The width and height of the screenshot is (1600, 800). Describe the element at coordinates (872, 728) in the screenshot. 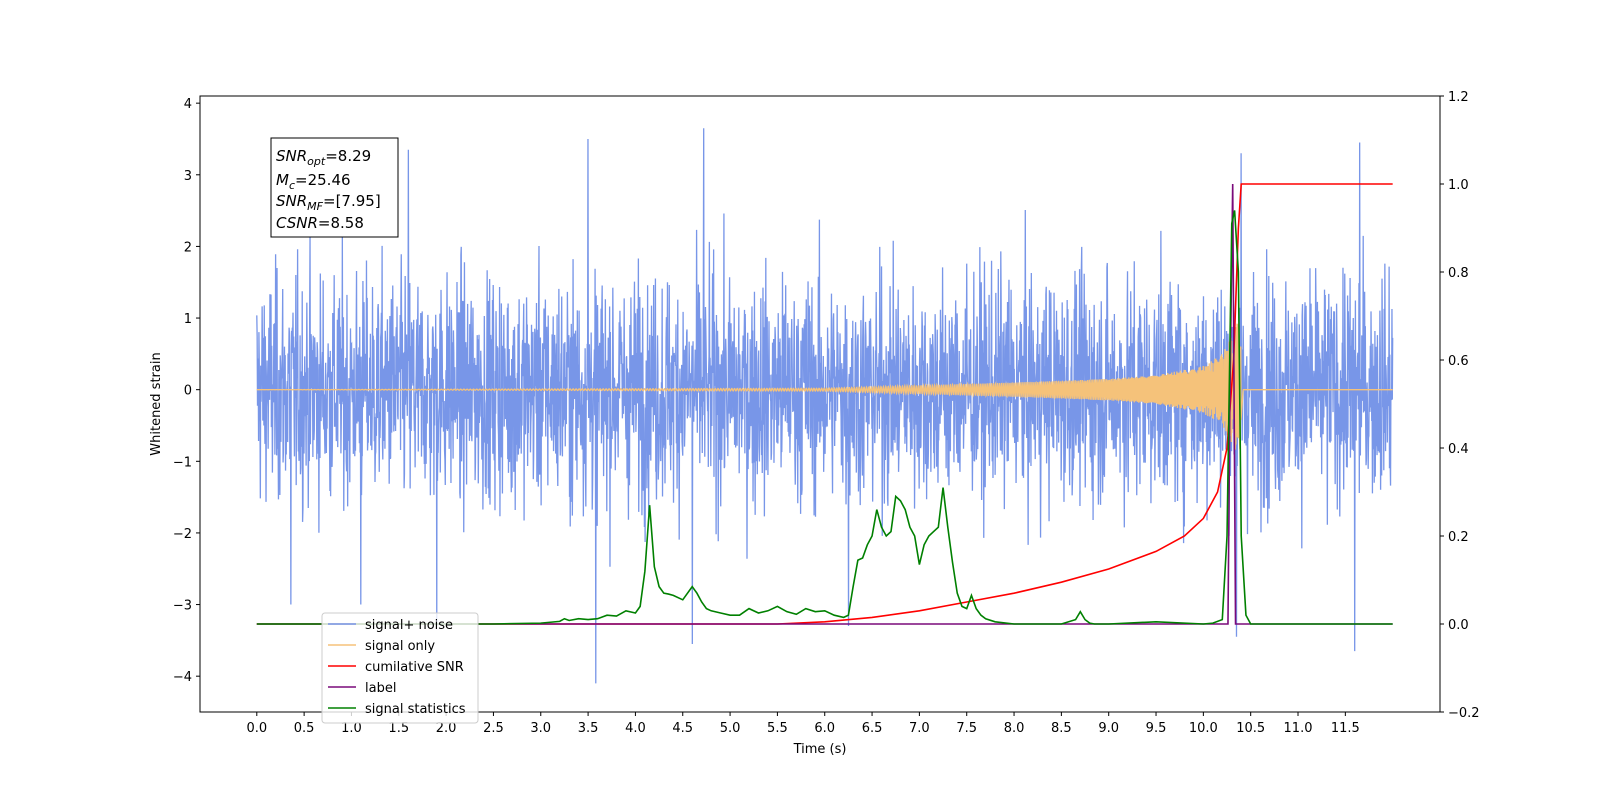

I see `x-tick-label: 6.5` at that location.